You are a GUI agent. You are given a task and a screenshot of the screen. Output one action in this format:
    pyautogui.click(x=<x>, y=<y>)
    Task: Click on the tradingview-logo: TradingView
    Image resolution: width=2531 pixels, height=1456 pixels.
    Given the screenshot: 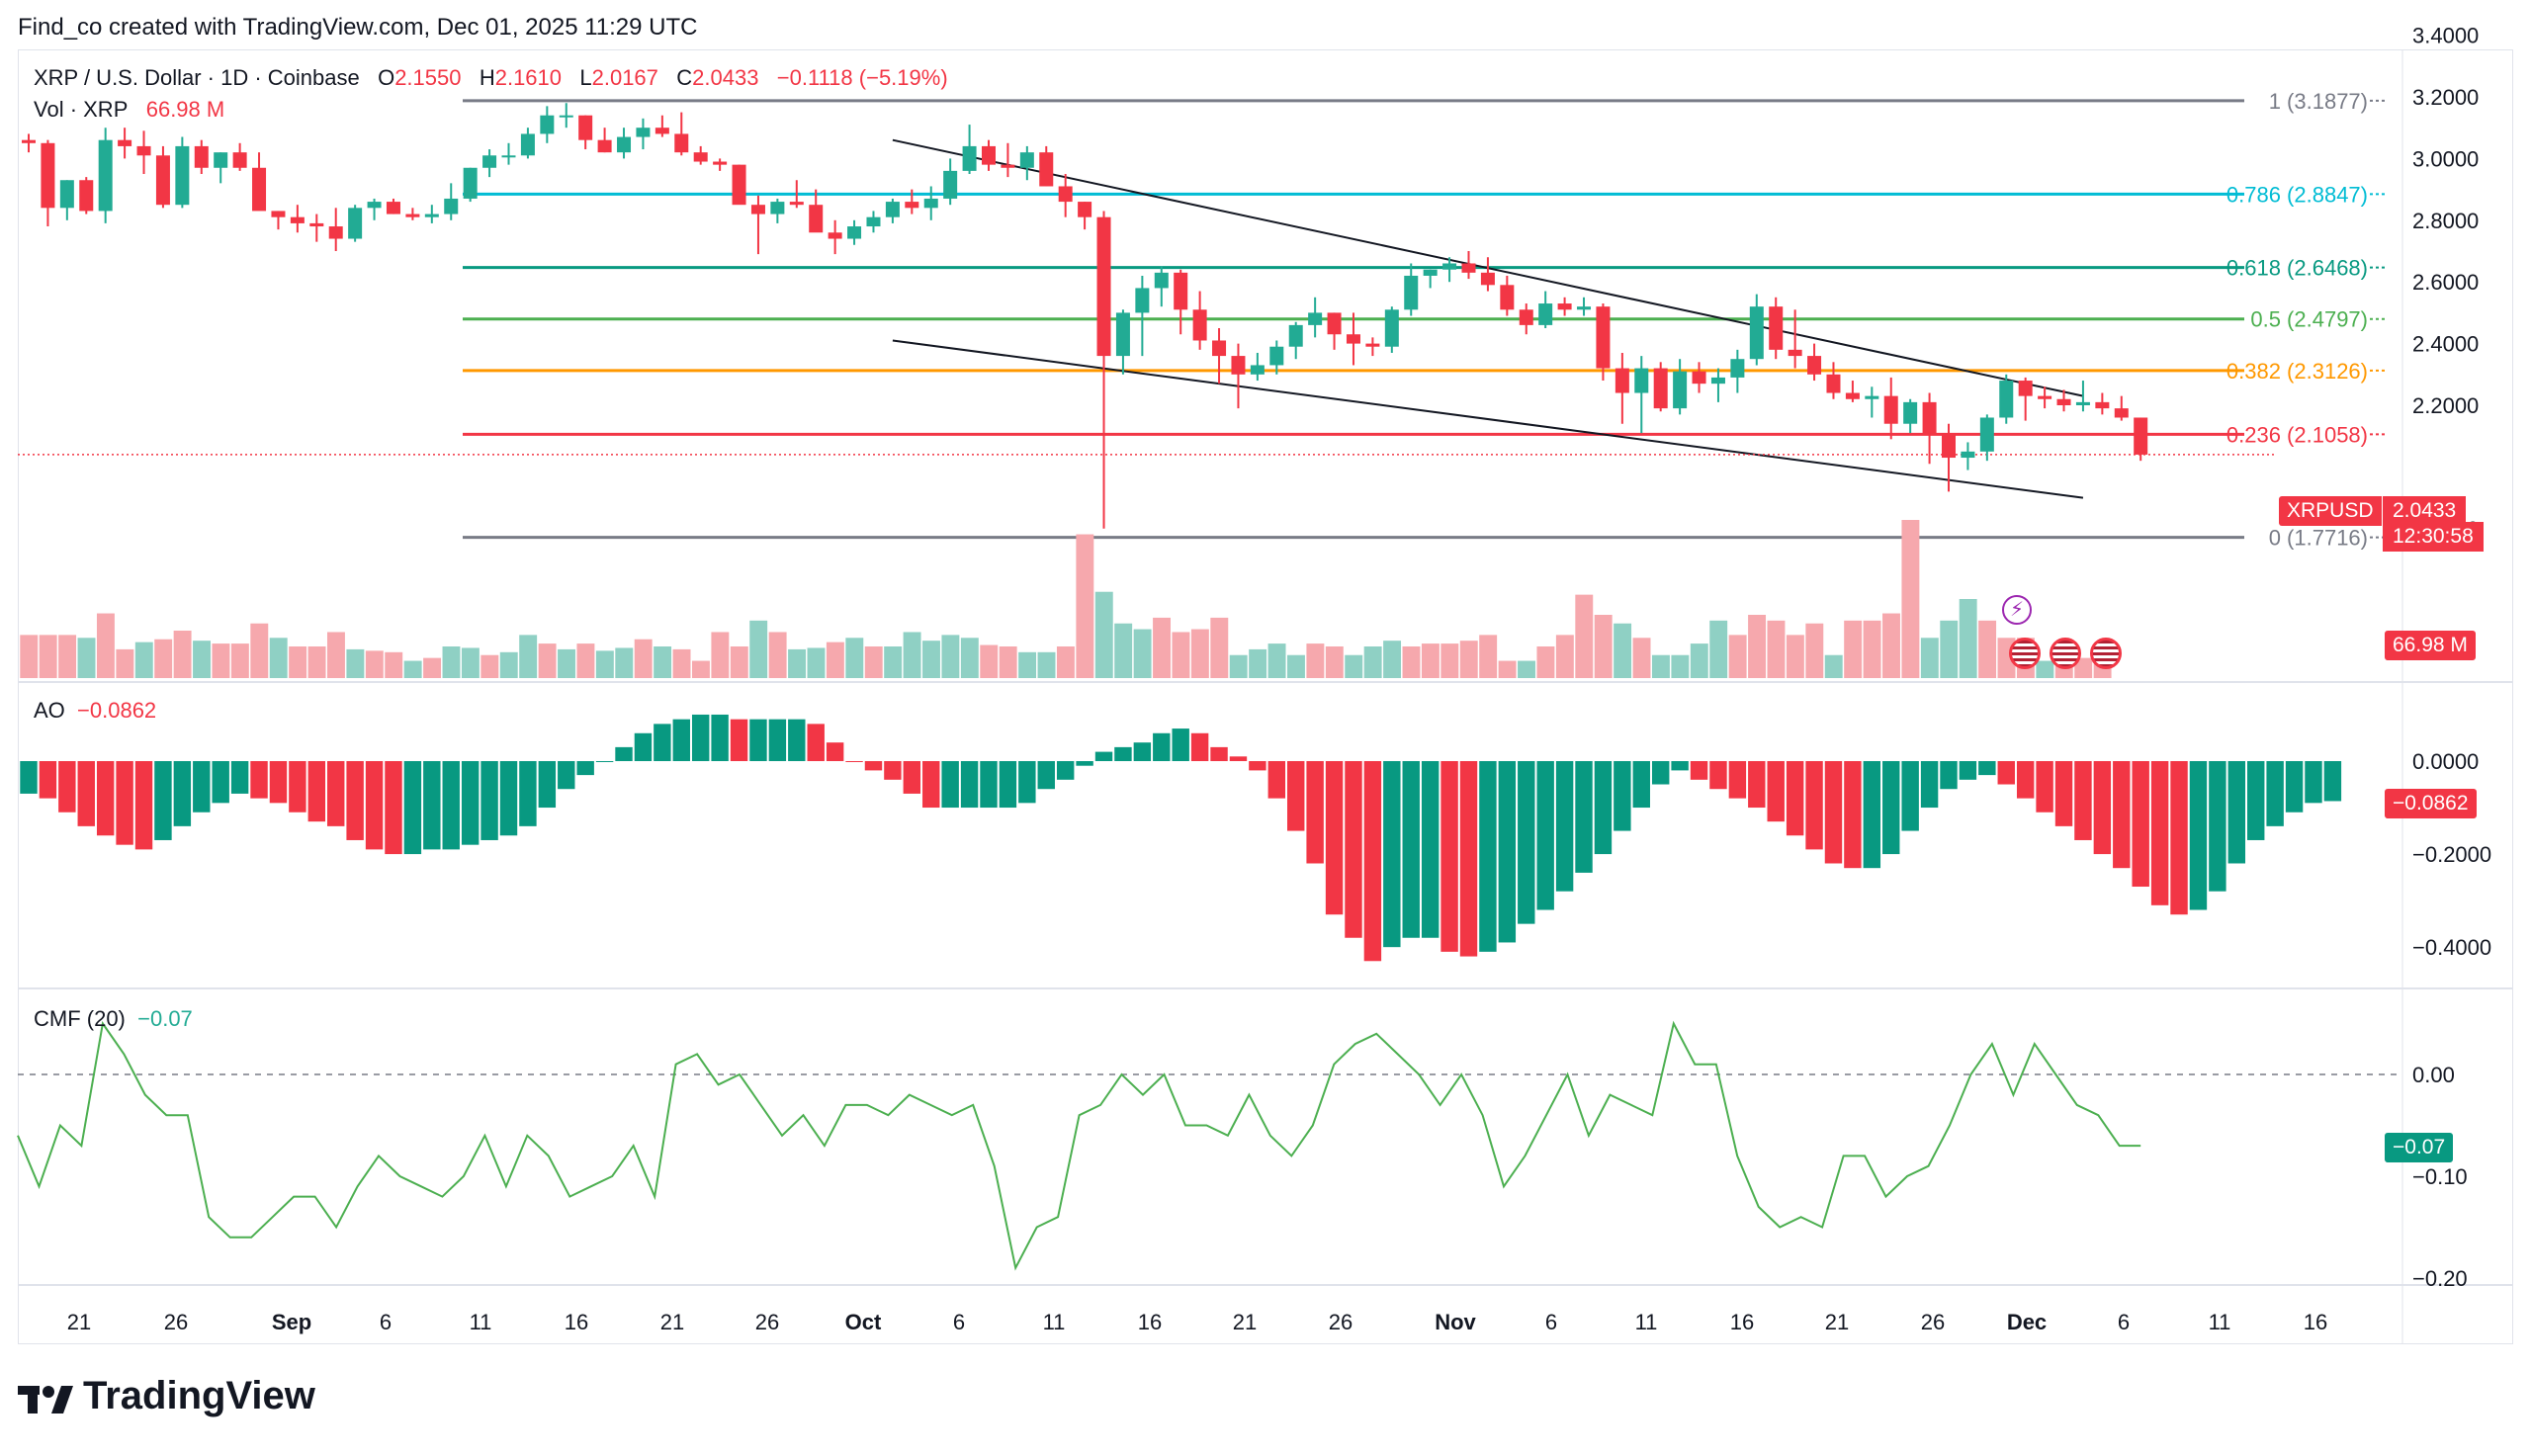 What is the action you would take?
    pyautogui.click(x=166, y=1396)
    